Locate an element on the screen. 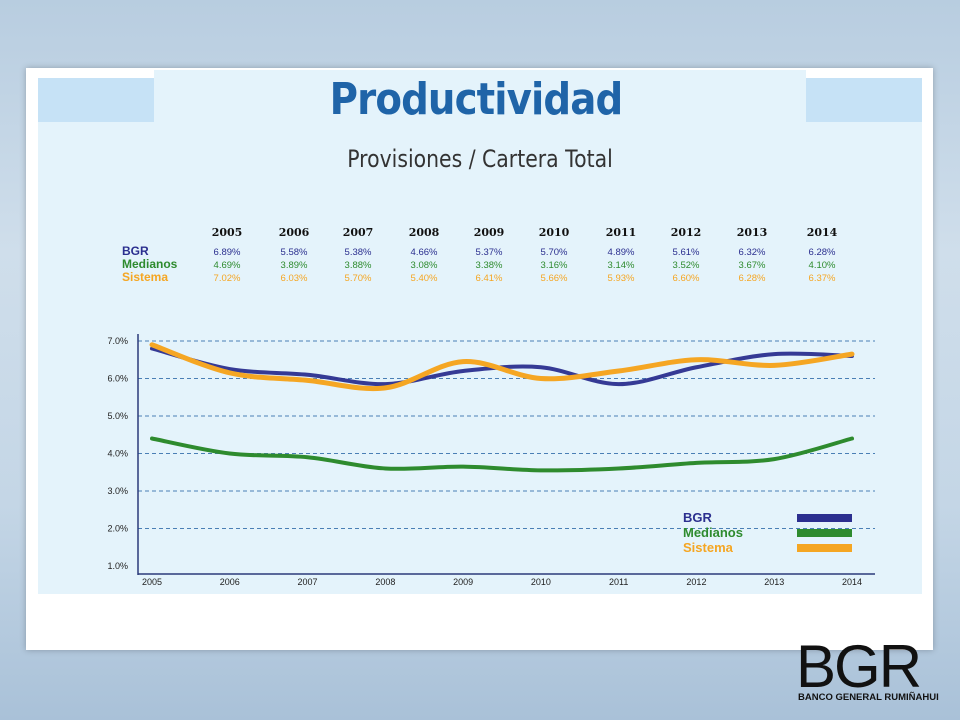  legend-label: BGR is located at coordinates (698, 517).